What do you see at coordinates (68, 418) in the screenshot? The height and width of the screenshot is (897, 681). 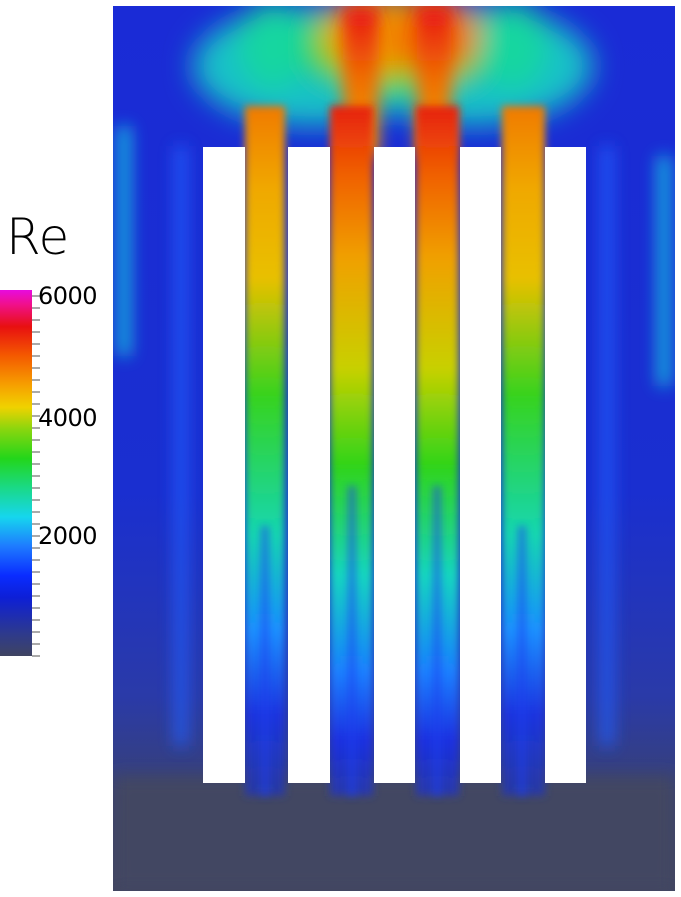 I see `tick-label-4000: 4000` at bounding box center [68, 418].